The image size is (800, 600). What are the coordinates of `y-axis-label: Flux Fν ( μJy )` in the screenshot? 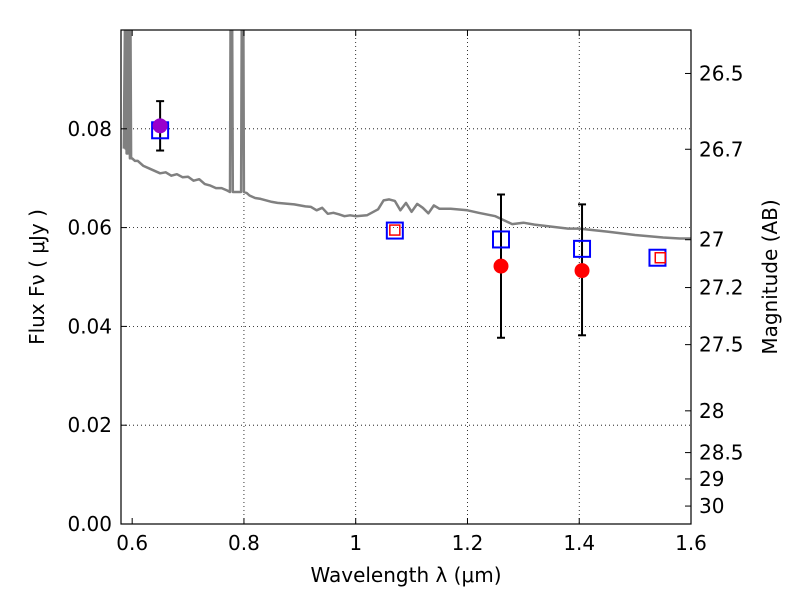 It's located at (37, 277).